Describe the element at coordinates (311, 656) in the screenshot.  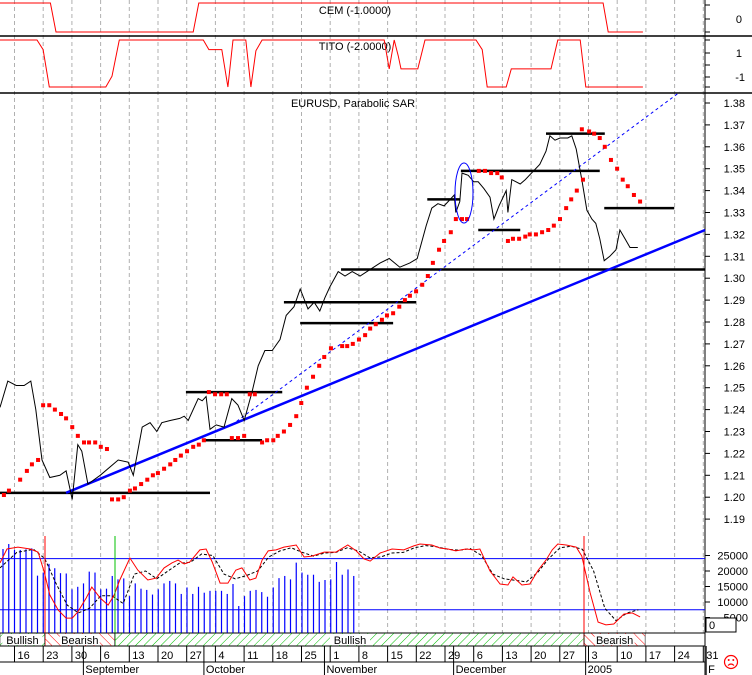
I see `date-tick-label: 25` at that location.